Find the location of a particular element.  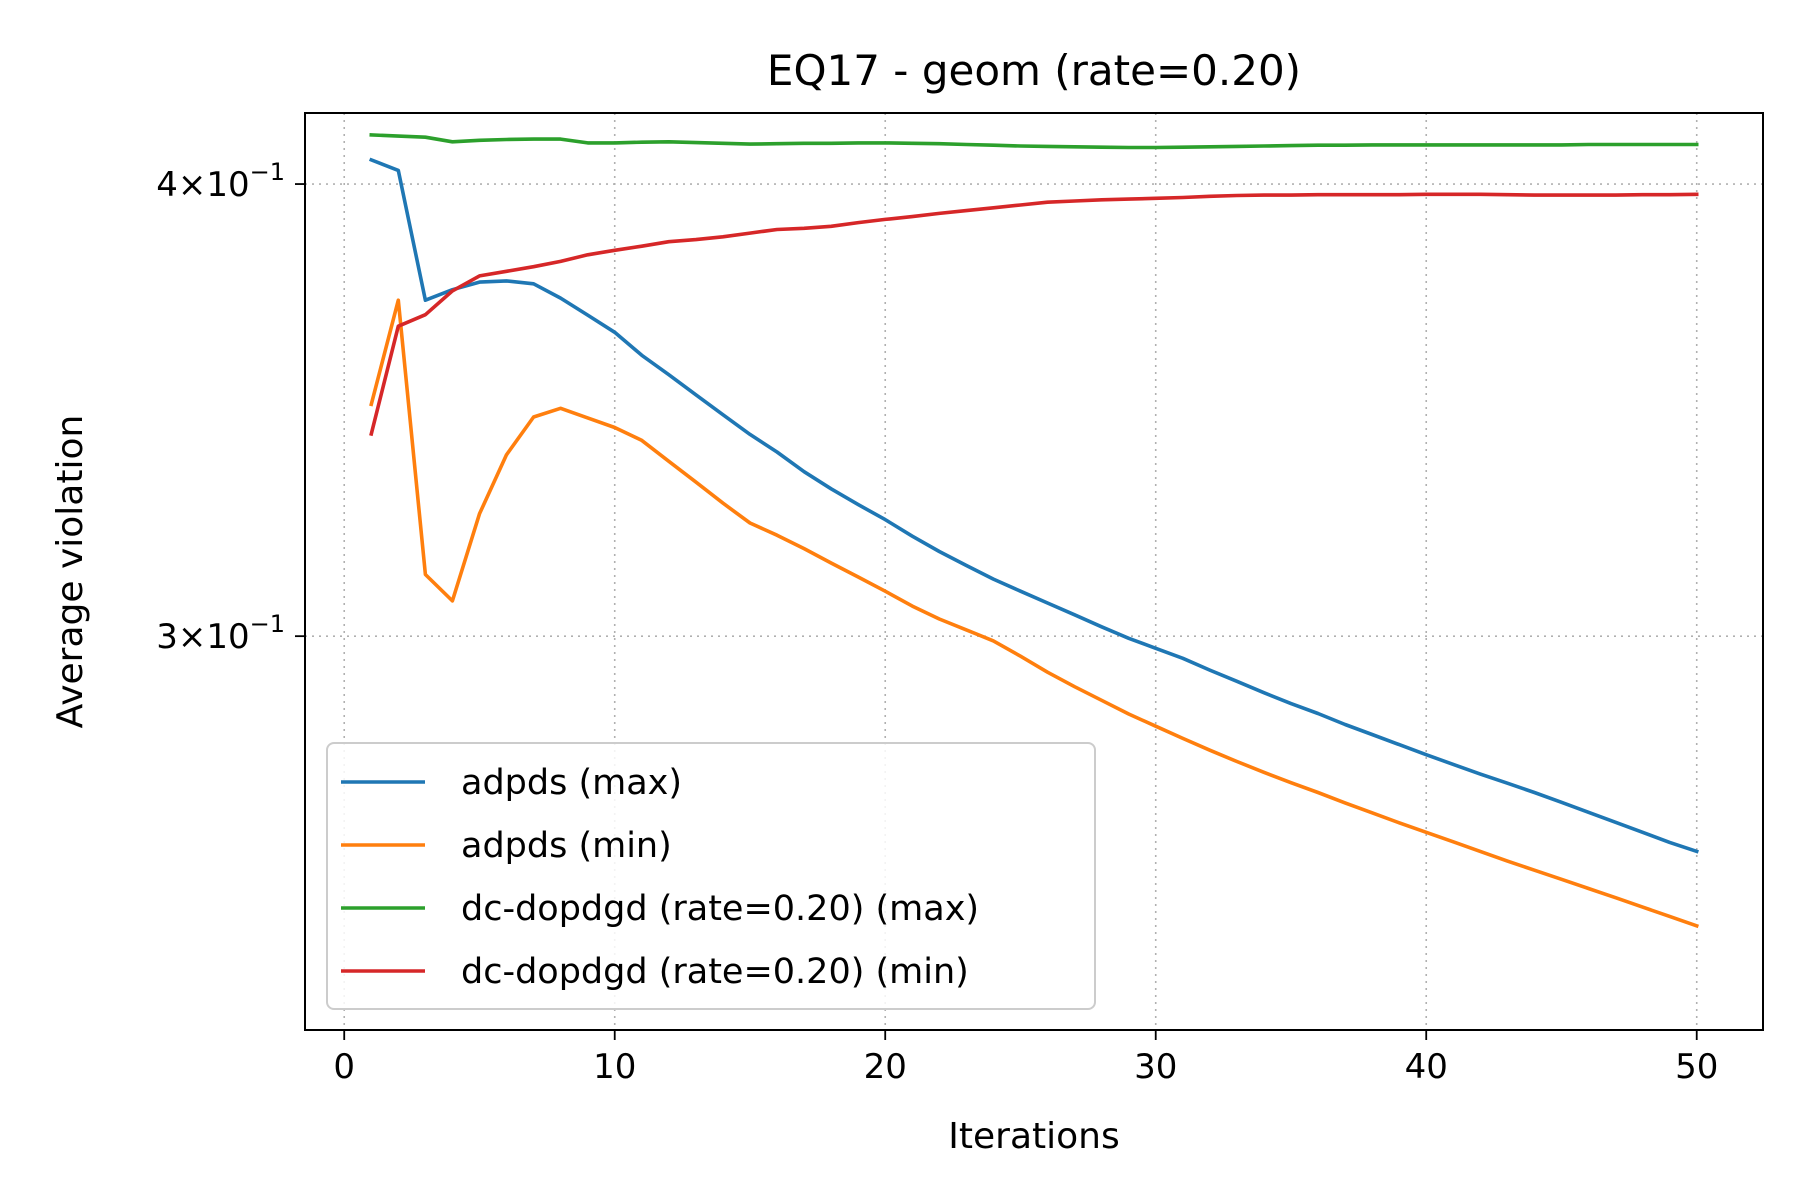

x-tick-label: 30 is located at coordinates (1155, 1067).